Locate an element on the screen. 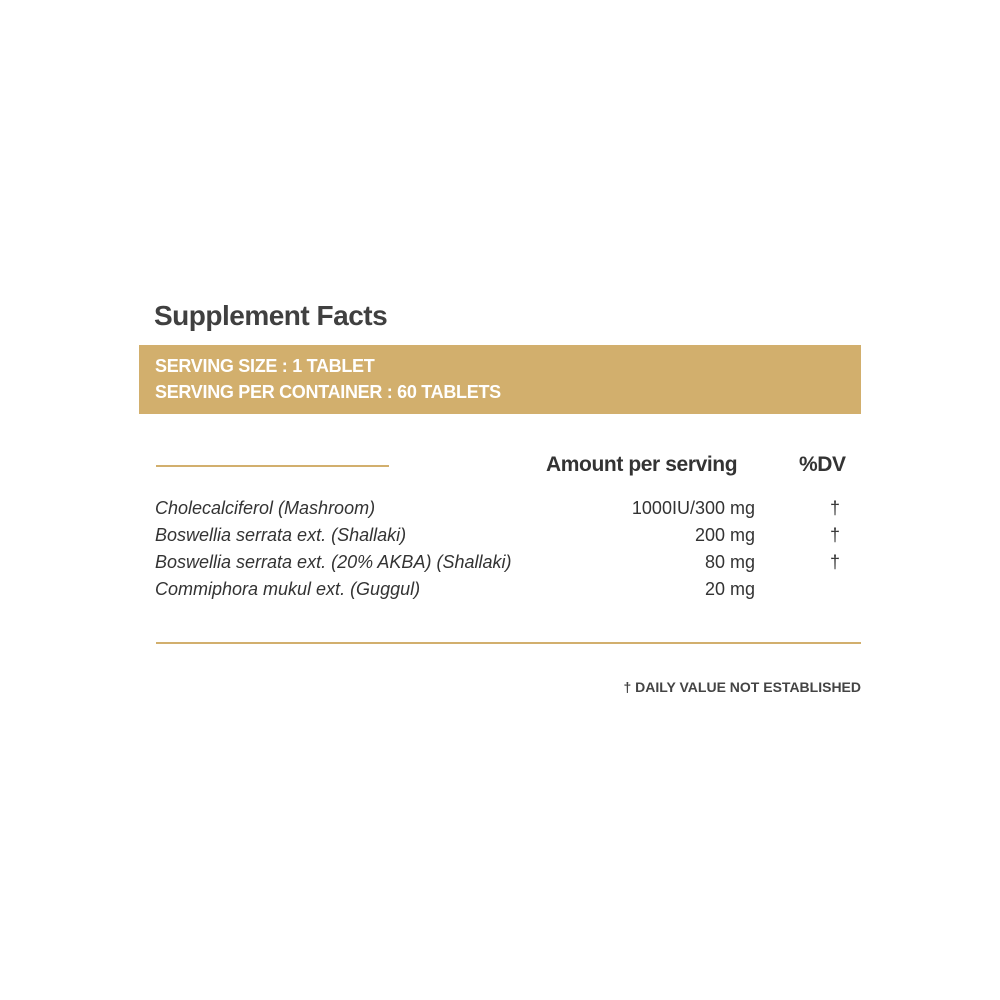 The width and height of the screenshot is (1000, 1000). ingredient-amount: 20 mg is located at coordinates (729, 589).